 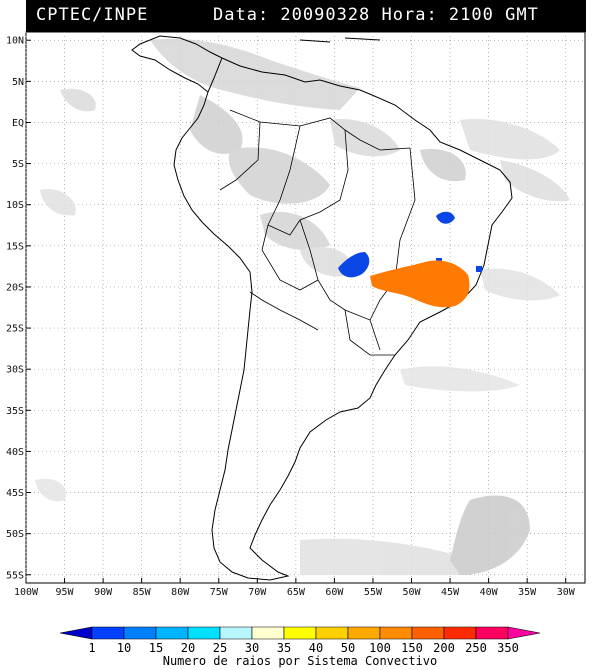 What do you see at coordinates (373, 592) in the screenshot?
I see `lon-tick-label: 55W` at bounding box center [373, 592].